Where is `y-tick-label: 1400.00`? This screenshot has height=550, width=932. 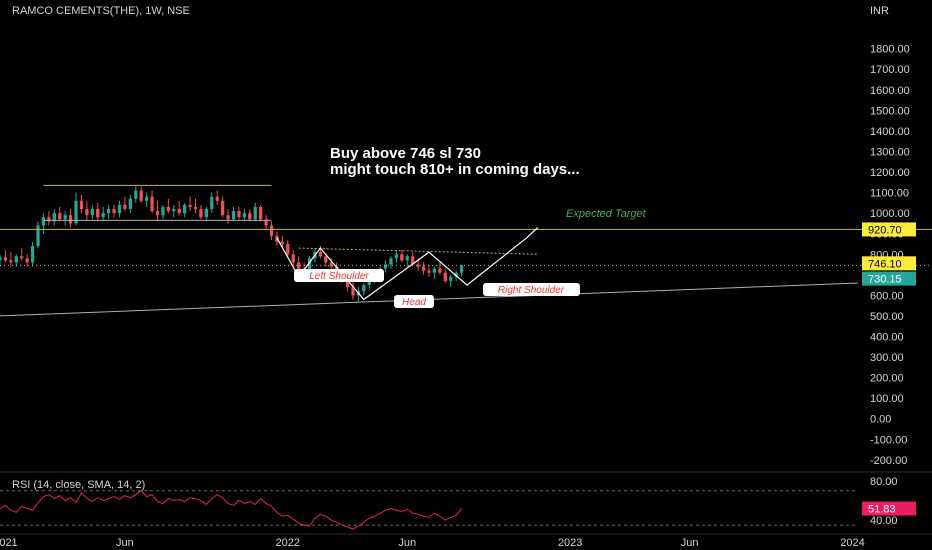
y-tick-label: 1400.00 is located at coordinates (890, 132).